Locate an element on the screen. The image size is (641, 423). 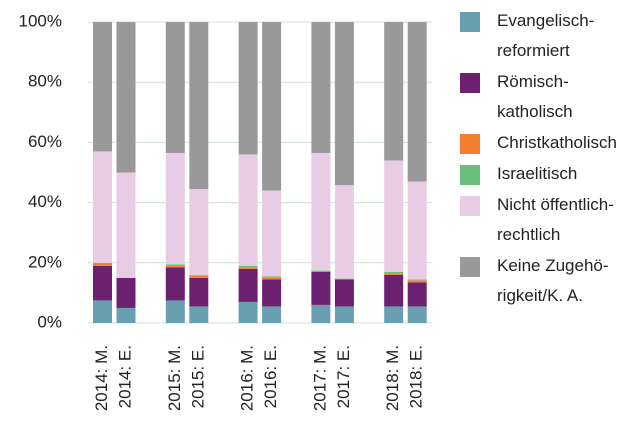
legend-label: Keine Zugehö-rigkeit/K. A. is located at coordinates (553, 280).